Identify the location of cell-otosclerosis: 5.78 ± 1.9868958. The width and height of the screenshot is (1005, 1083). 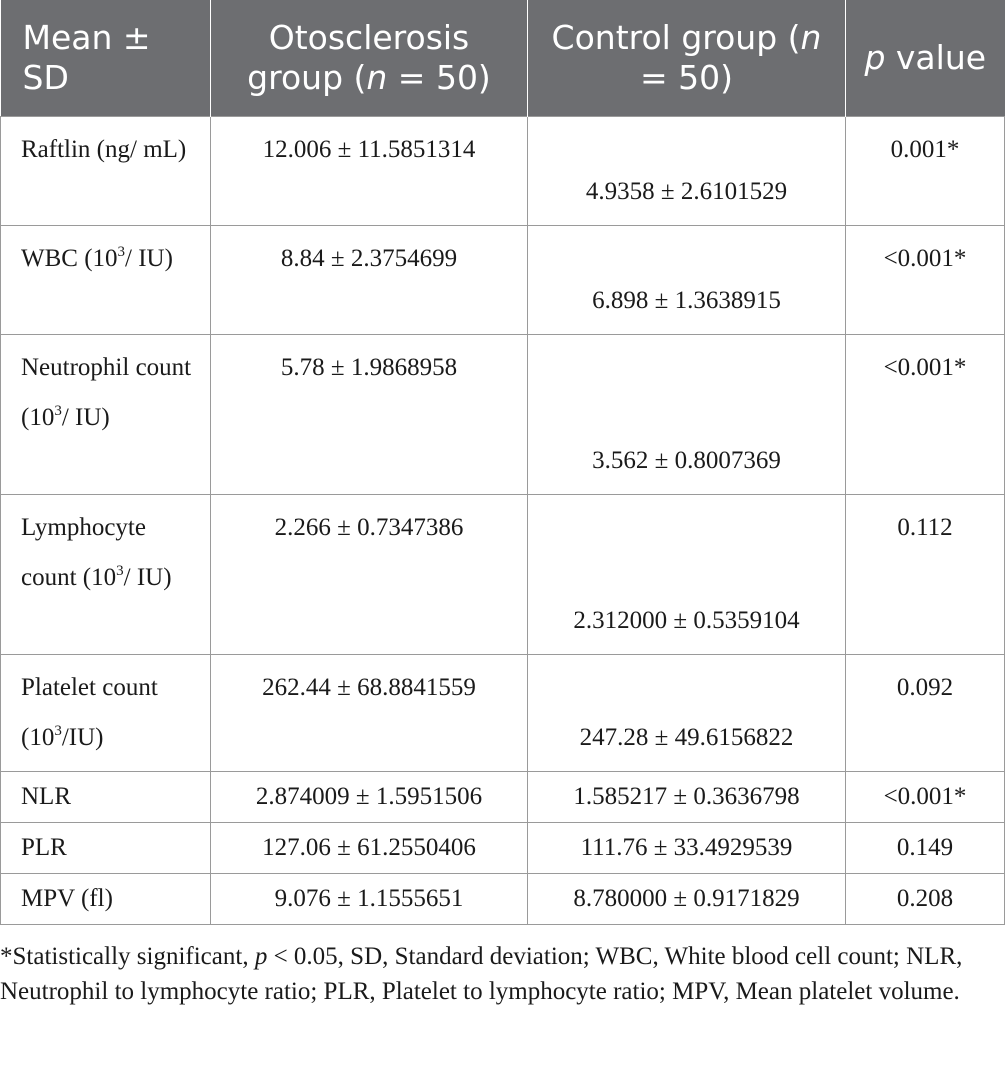
(369, 414).